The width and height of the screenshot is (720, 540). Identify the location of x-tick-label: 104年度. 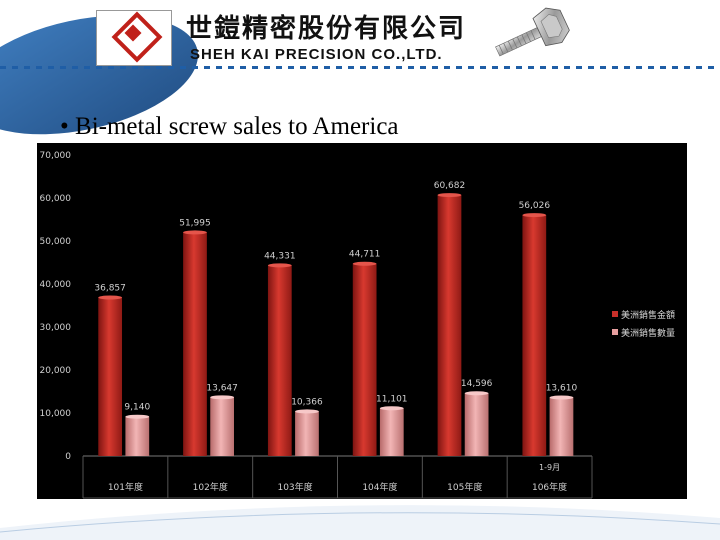
(379, 487).